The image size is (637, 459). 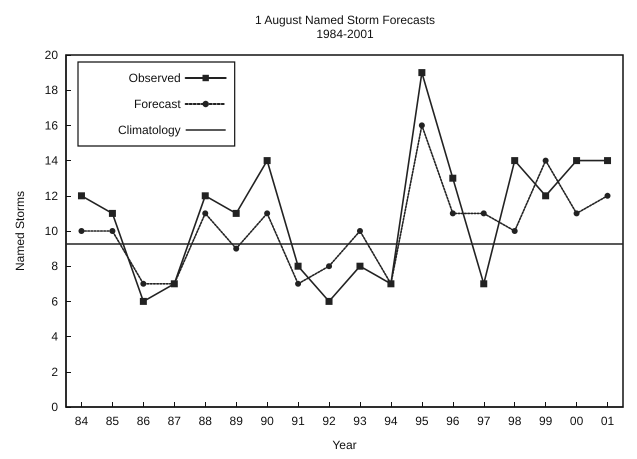 What do you see at coordinates (149, 130) in the screenshot?
I see `legend-label: Climatology` at bounding box center [149, 130].